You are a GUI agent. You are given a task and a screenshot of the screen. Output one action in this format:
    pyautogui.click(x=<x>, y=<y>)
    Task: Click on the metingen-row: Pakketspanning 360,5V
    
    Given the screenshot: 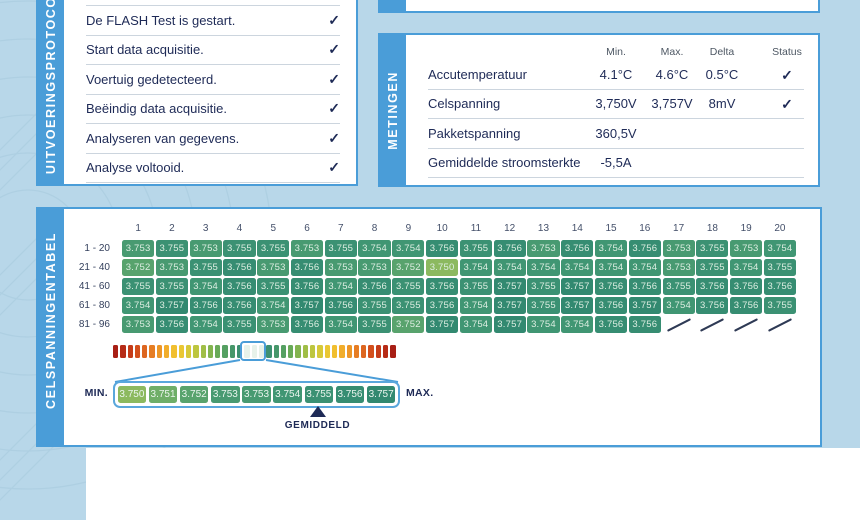 What is the action you would take?
    pyautogui.click(x=616, y=134)
    